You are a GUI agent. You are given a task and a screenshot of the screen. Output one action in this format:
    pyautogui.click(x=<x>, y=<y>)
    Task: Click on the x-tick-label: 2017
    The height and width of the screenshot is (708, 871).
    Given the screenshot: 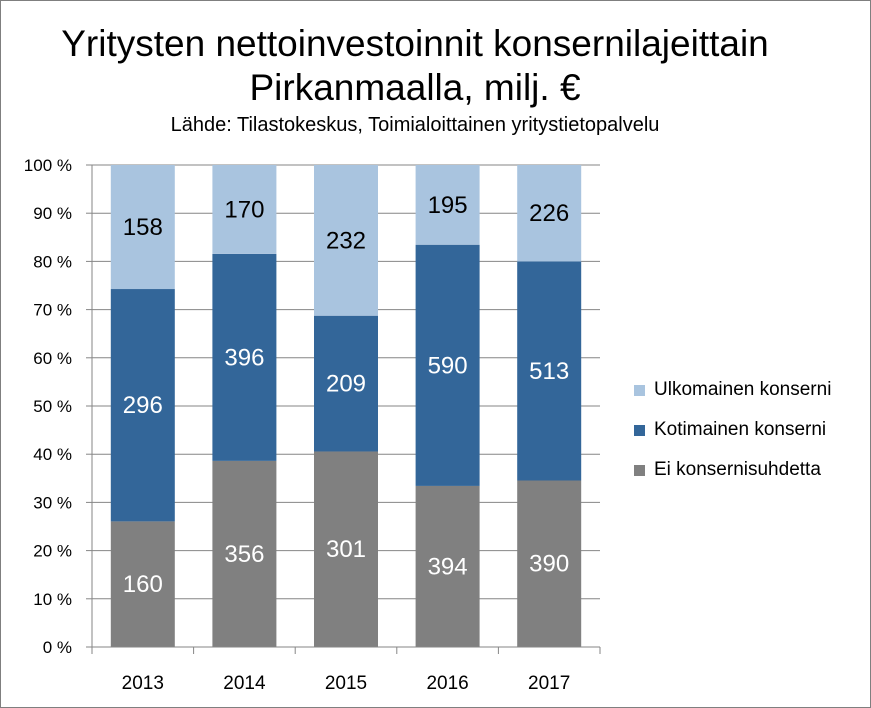 What is the action you would take?
    pyautogui.click(x=549, y=683)
    